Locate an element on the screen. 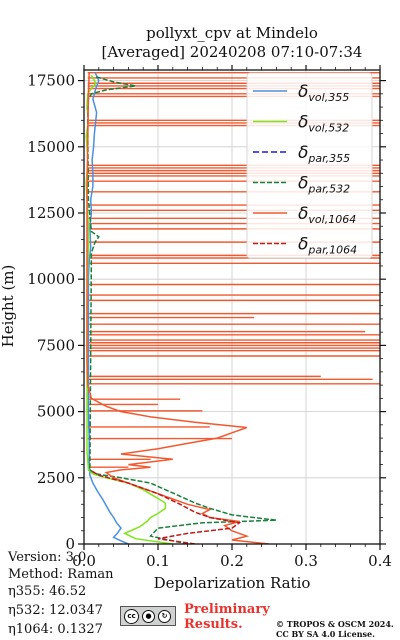  x-tick-label: 0.4 is located at coordinates (380, 561).